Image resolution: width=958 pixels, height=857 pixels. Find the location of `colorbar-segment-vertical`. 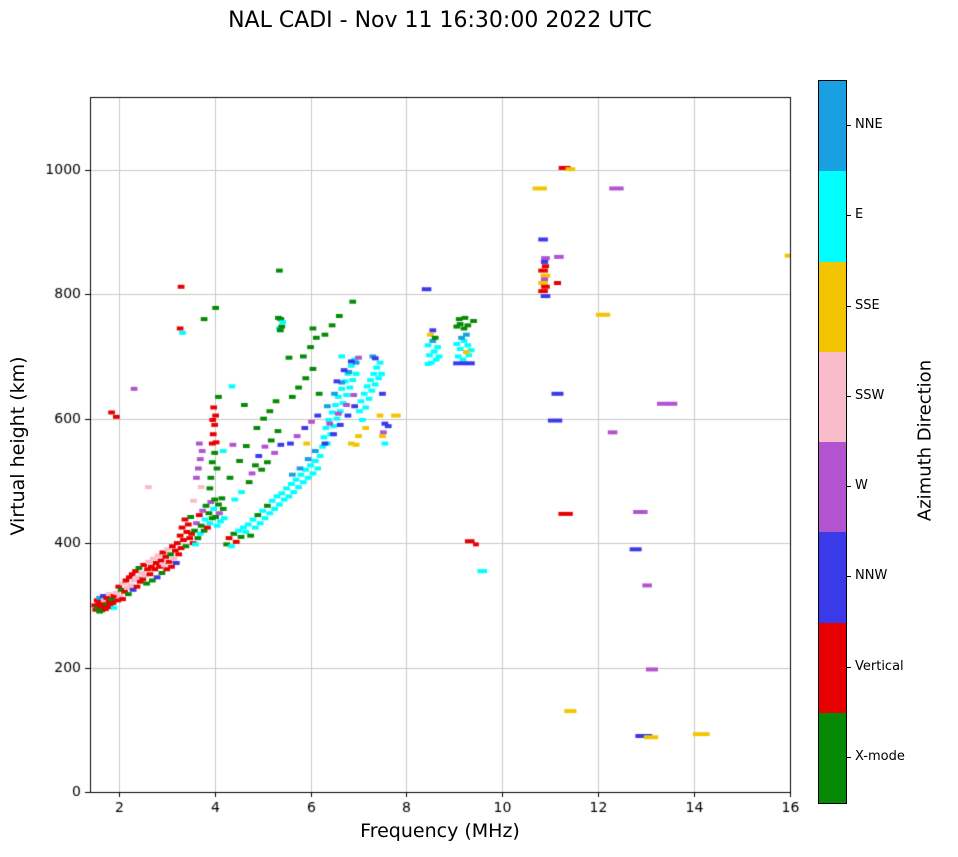

colorbar-segment-vertical is located at coordinates (832, 667).